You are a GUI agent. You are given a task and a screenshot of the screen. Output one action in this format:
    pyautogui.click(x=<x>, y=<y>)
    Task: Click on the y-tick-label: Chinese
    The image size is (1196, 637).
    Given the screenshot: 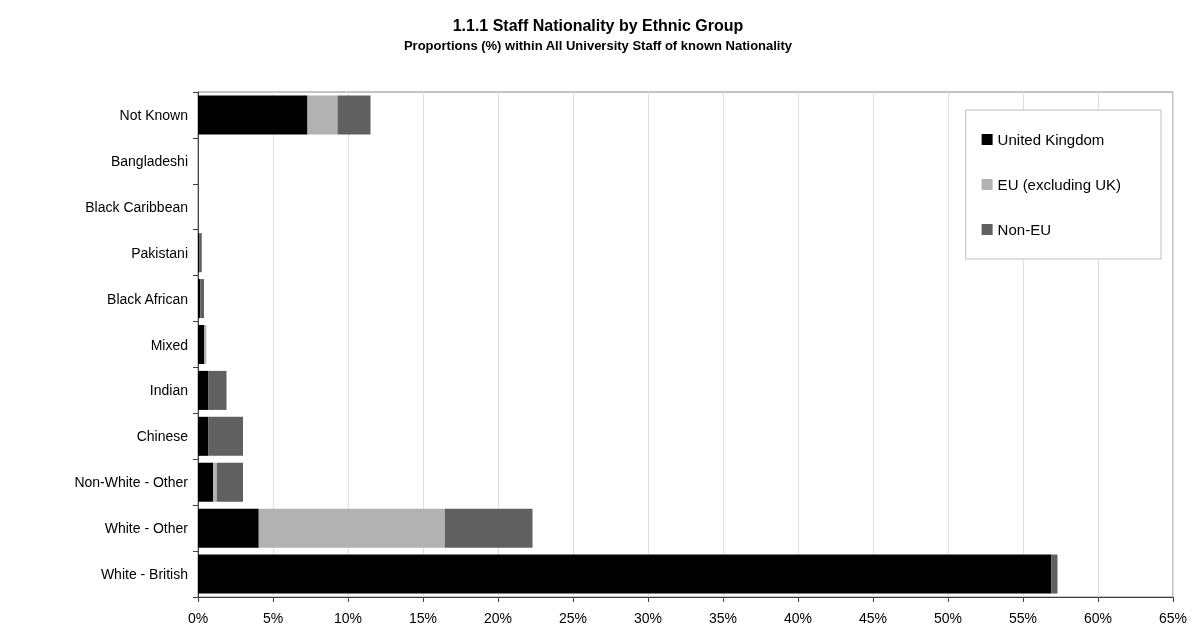 What is the action you would take?
    pyautogui.click(x=162, y=436)
    